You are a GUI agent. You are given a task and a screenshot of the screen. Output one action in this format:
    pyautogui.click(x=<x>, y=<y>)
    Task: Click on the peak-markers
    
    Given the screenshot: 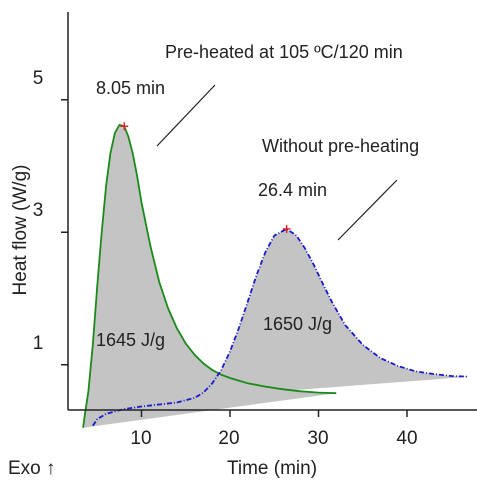 What is the action you would take?
    pyautogui.click(x=205, y=177)
    